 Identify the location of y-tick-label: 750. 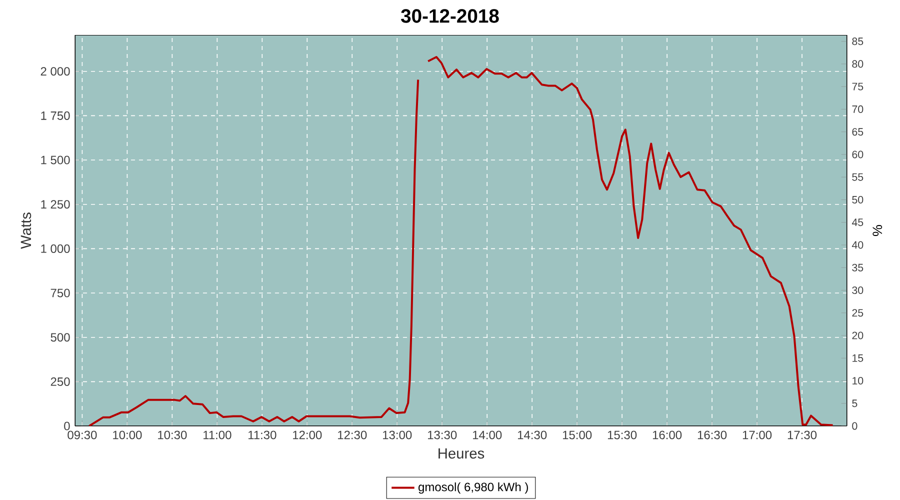
(60, 293).